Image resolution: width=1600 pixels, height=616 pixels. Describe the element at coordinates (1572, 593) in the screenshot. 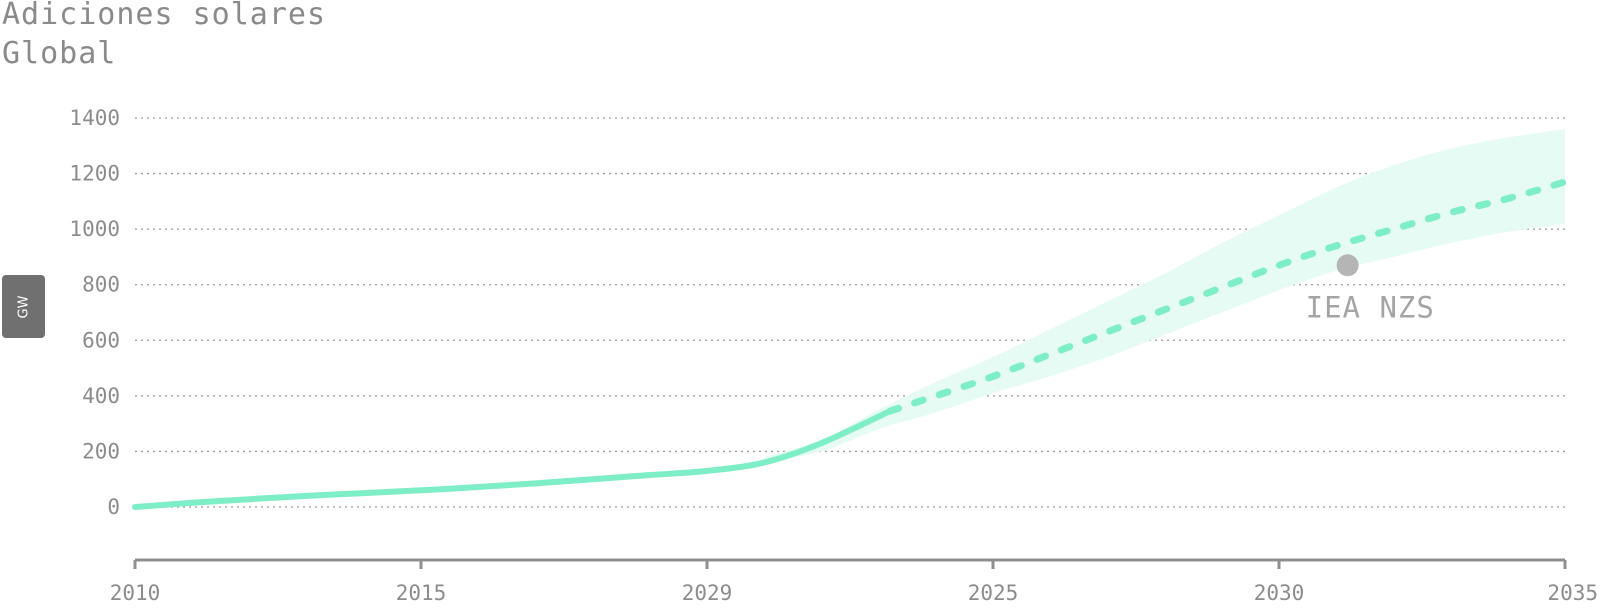

I see `x-tick-label-2035: 2035` at that location.